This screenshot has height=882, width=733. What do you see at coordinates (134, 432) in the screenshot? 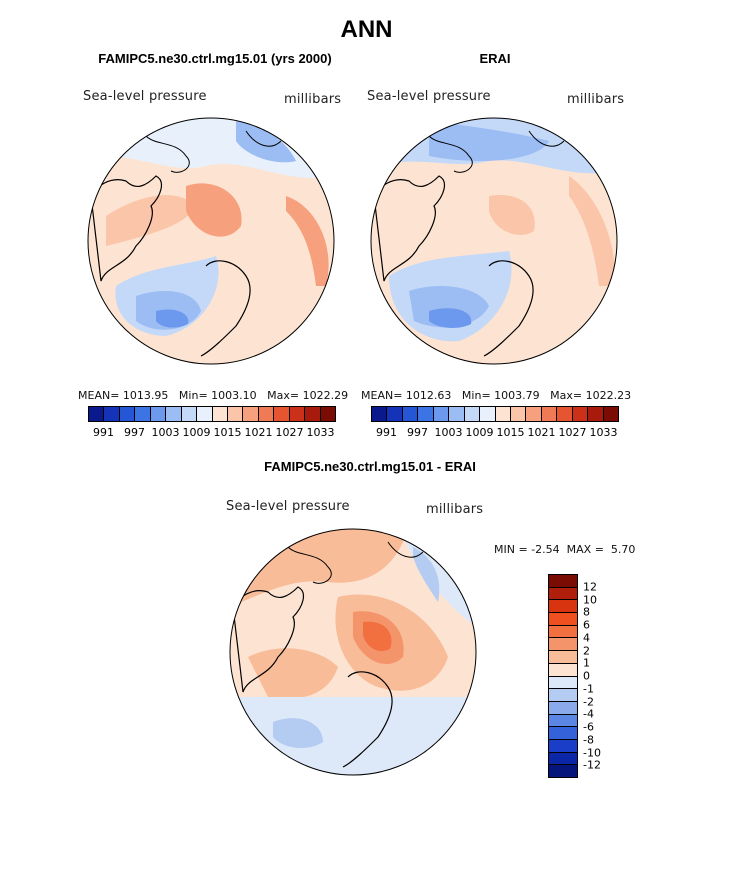
I see `colorbar-tick-label: 997` at bounding box center [134, 432].